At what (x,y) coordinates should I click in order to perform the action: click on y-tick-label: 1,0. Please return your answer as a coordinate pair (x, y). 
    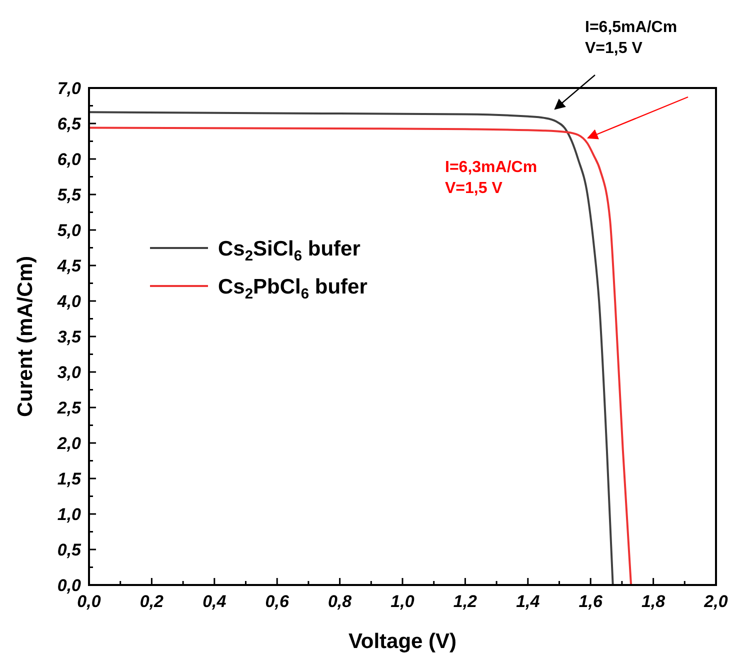
    Looking at the image, I should click on (69, 514).